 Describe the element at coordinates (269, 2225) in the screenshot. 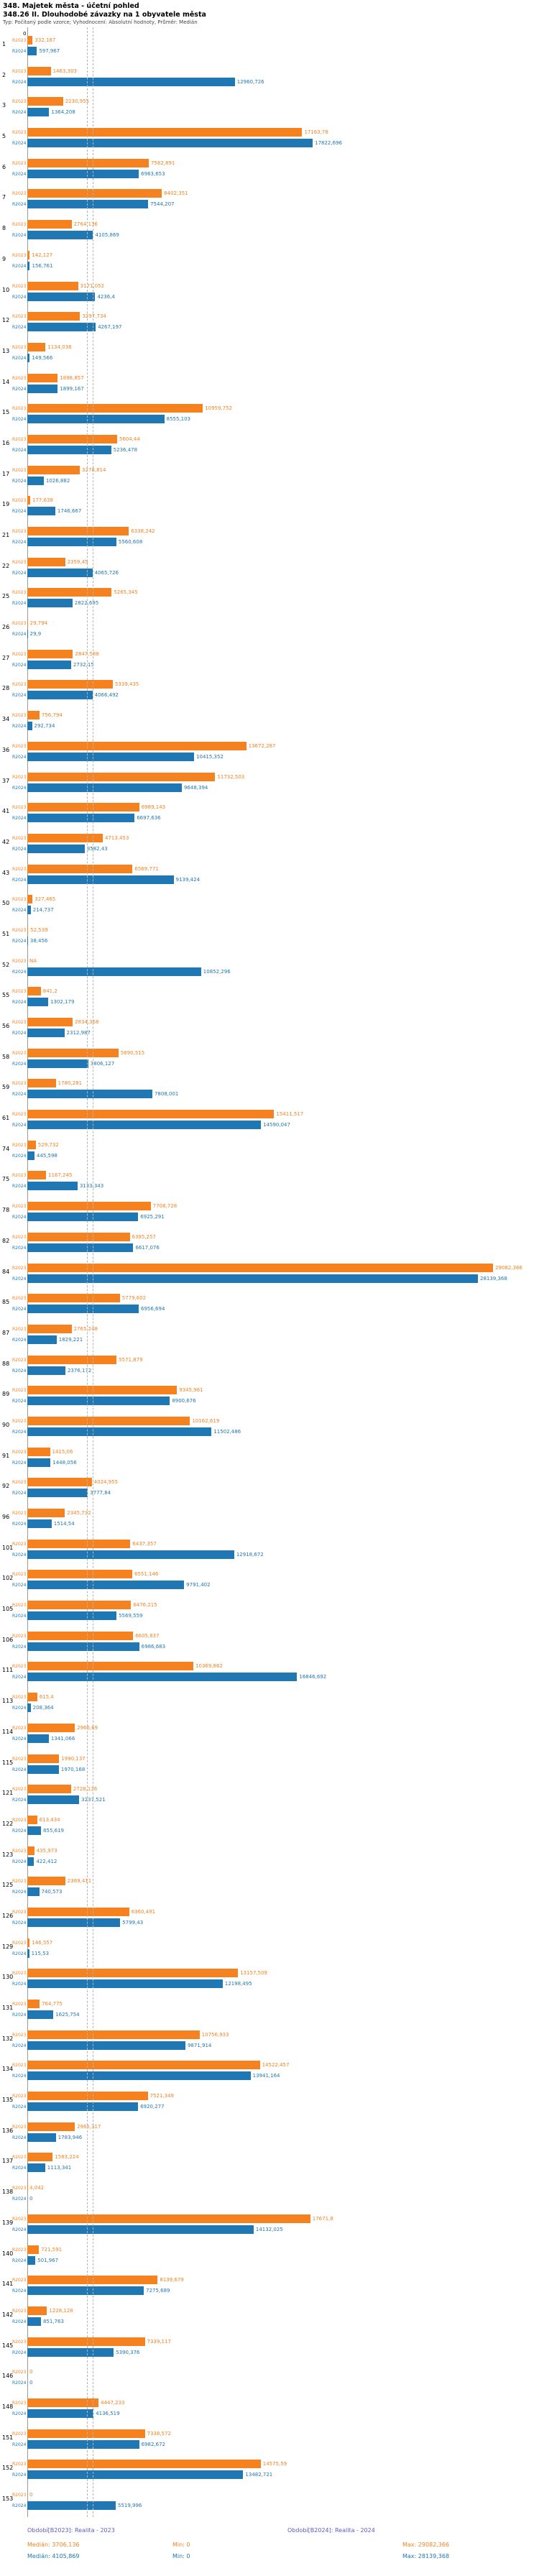

I see `chart-row: 139 R2023 17671,8 R2024 14132,025` at that location.